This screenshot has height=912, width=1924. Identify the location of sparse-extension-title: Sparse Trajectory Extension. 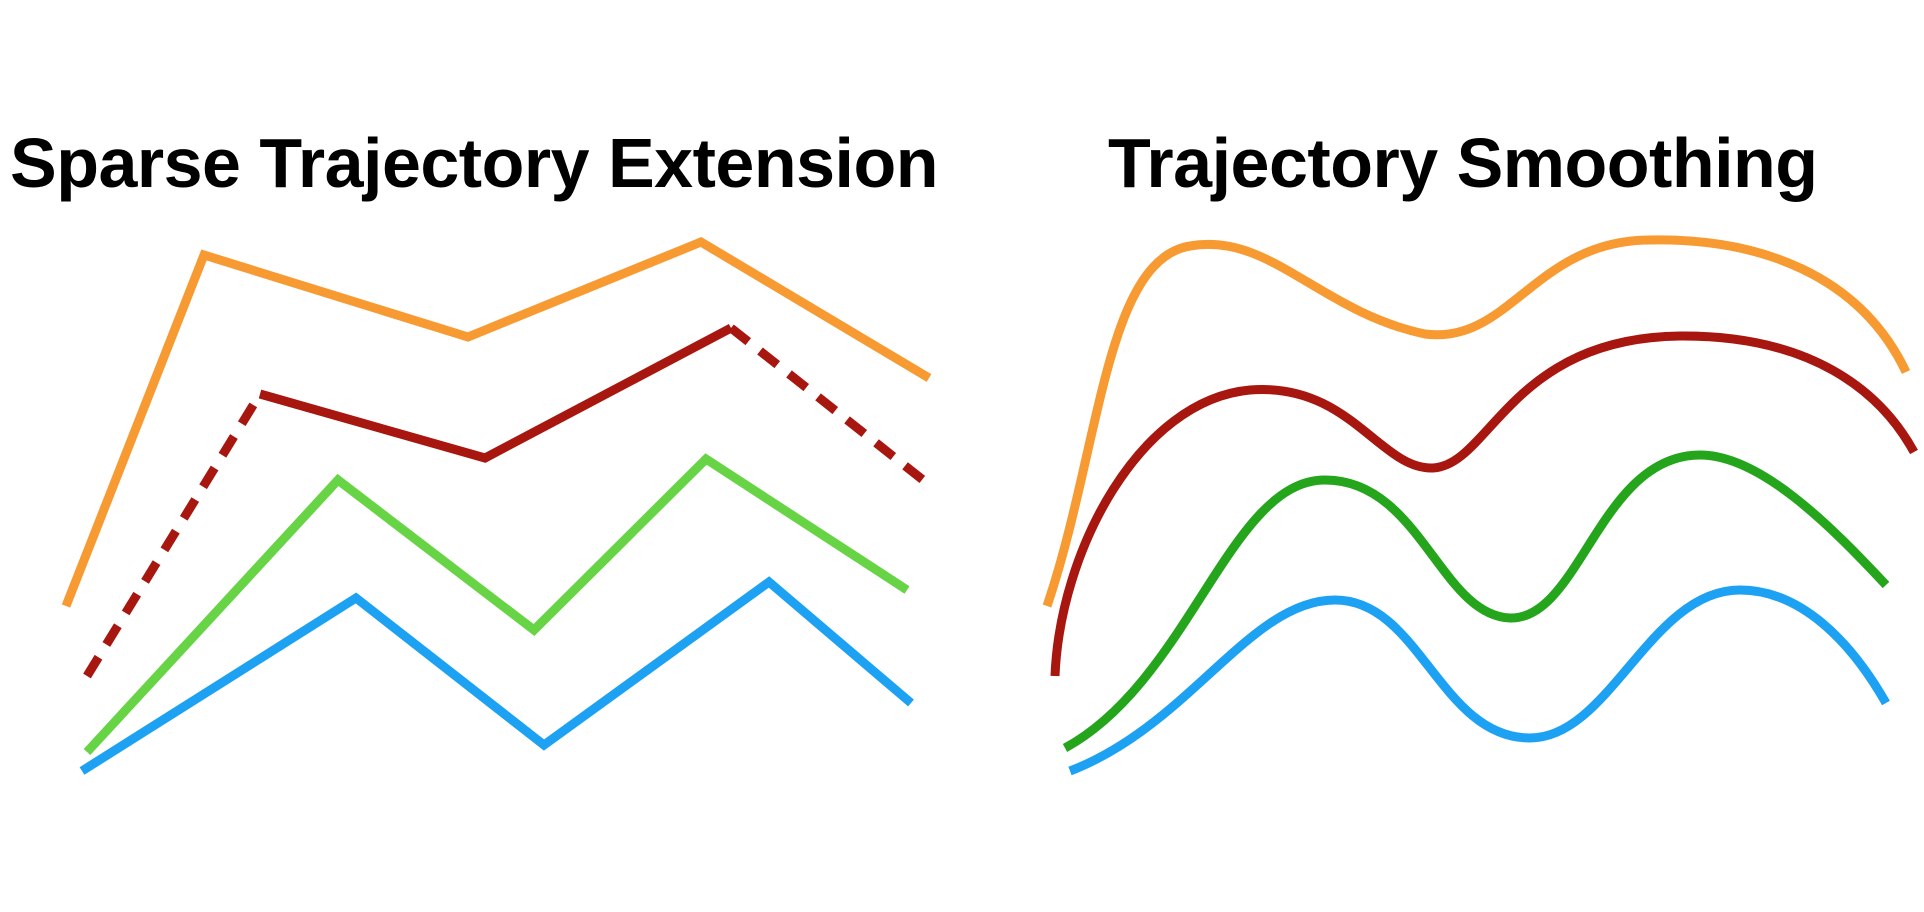
(474, 163).